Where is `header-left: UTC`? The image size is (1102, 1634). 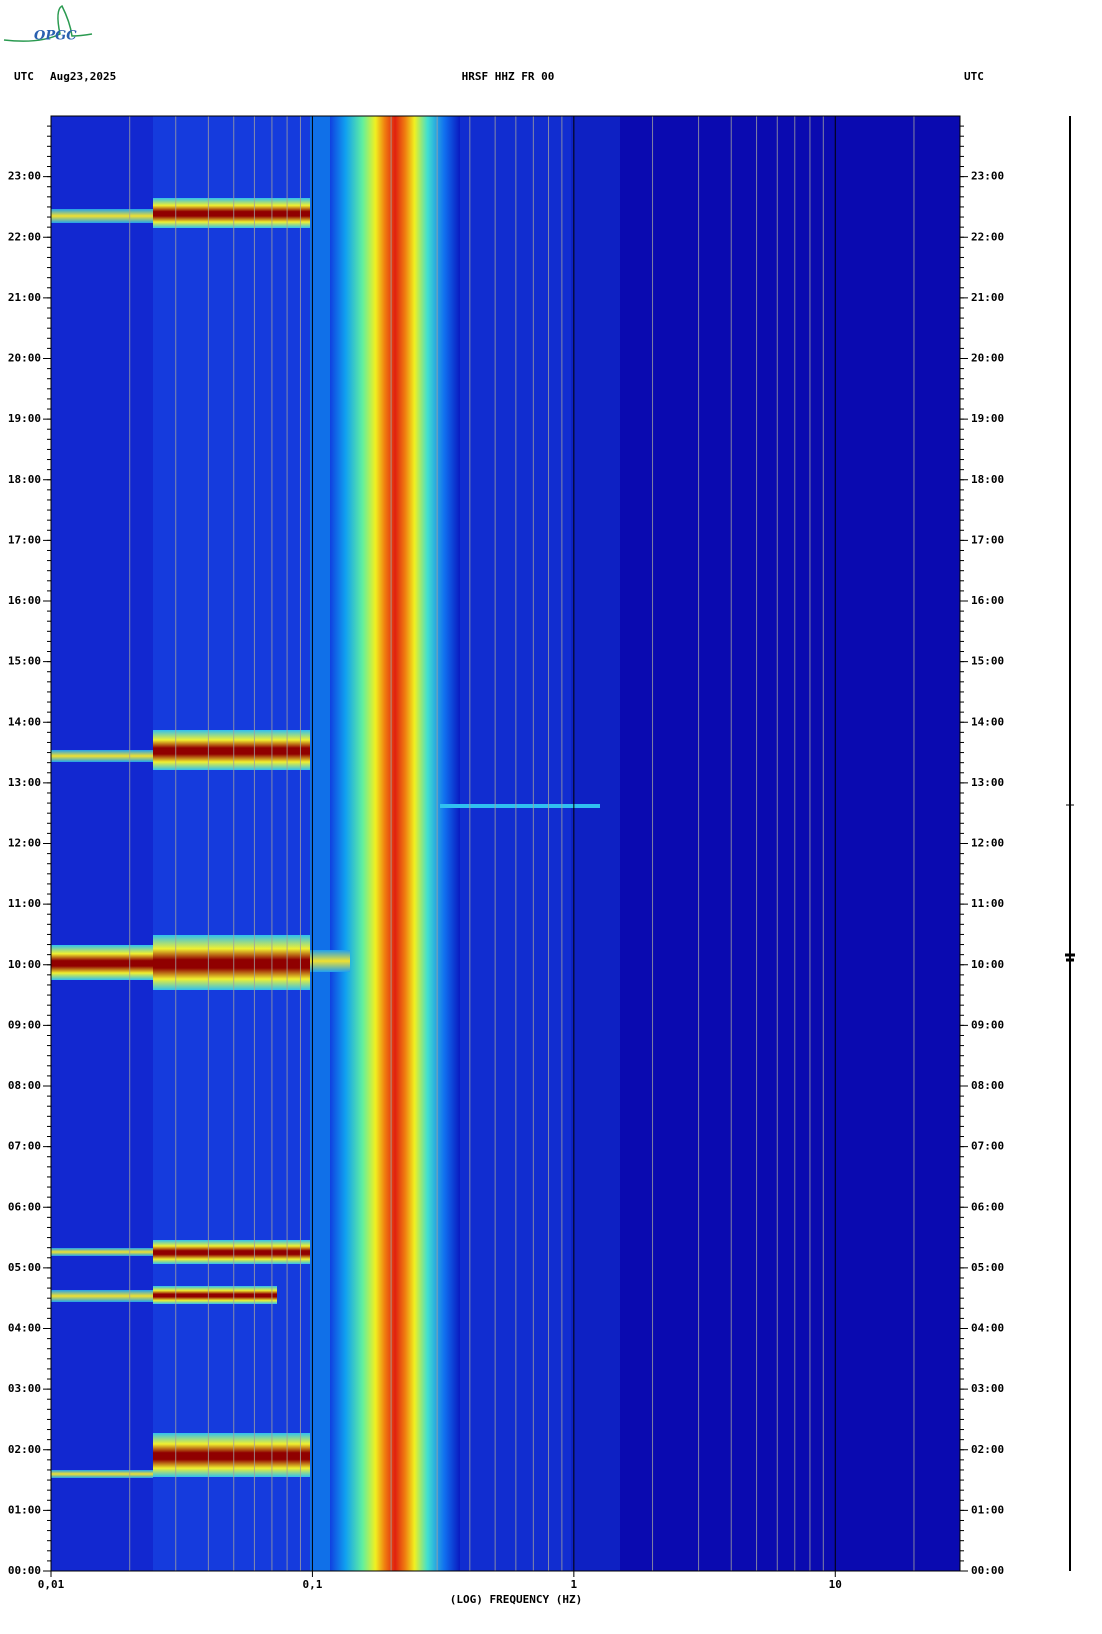
header-left: UTC is located at coordinates (24, 76).